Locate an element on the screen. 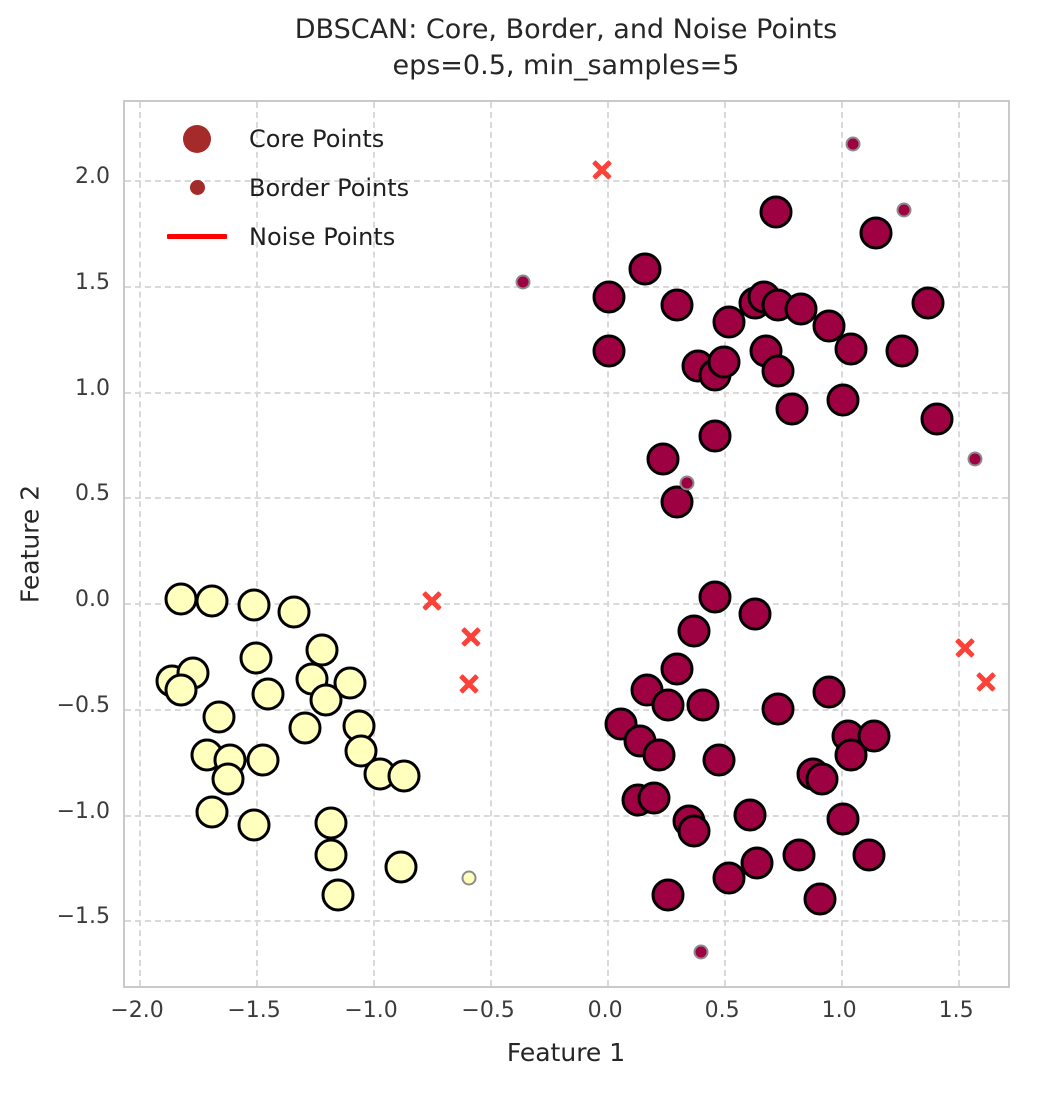 The image size is (1042, 1094). core-points-legend-marker is located at coordinates (197, 138).